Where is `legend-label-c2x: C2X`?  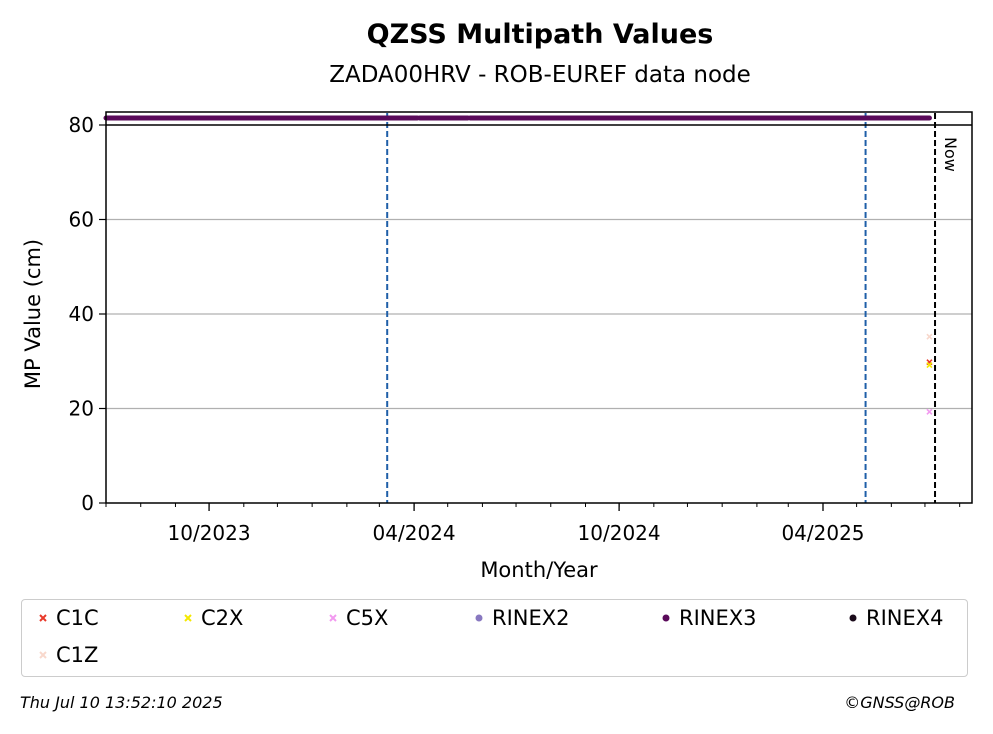 legend-label-c2x: C2X is located at coordinates (222, 618).